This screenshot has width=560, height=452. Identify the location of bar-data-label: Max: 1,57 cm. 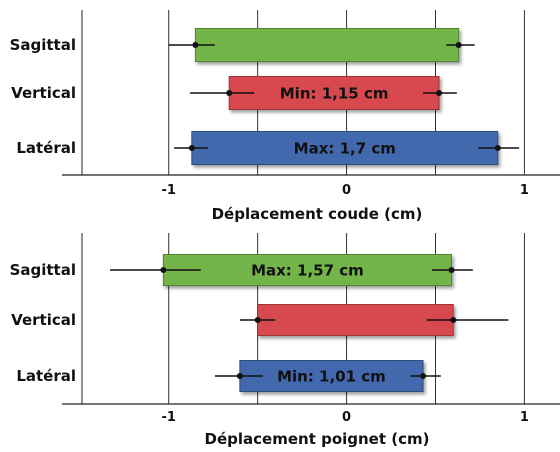
(307, 271).